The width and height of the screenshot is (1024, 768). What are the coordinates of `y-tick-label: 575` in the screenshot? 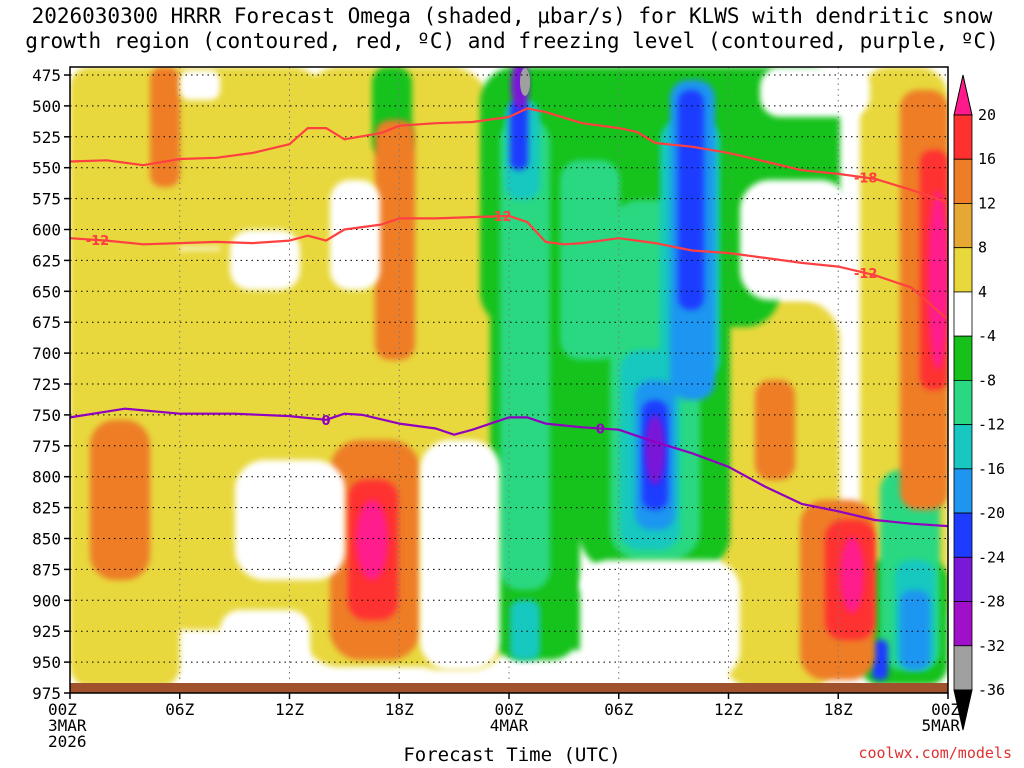 It's located at (46, 199).